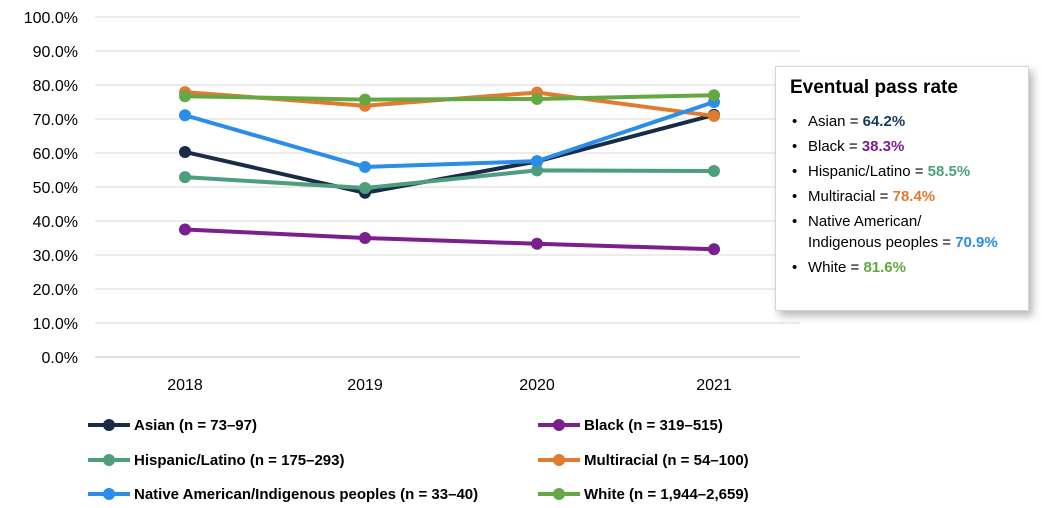  Describe the element at coordinates (55, 188) in the screenshot. I see `y-tick-label: 50.0%` at that location.